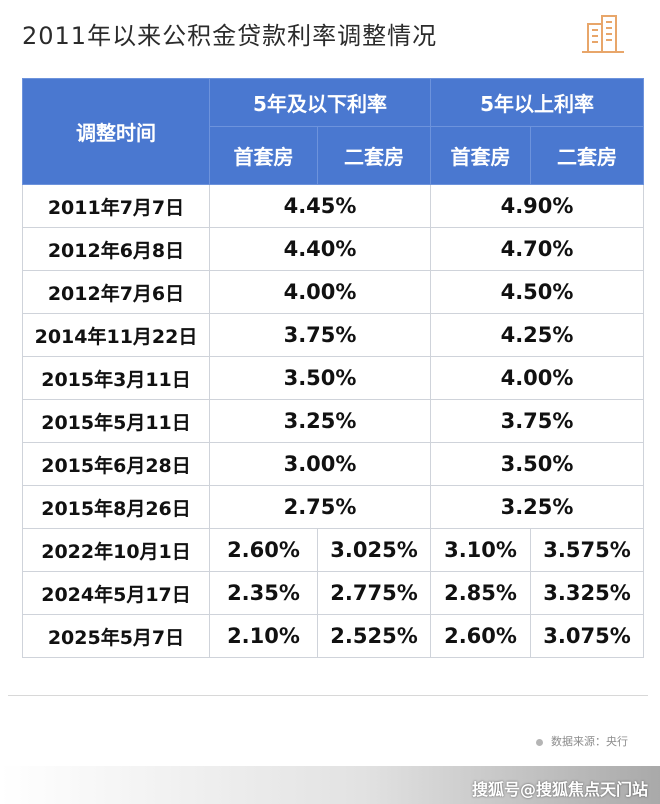 The width and height of the screenshot is (660, 804). I want to click on date-cell: 2015年5月11日, so click(116, 421).